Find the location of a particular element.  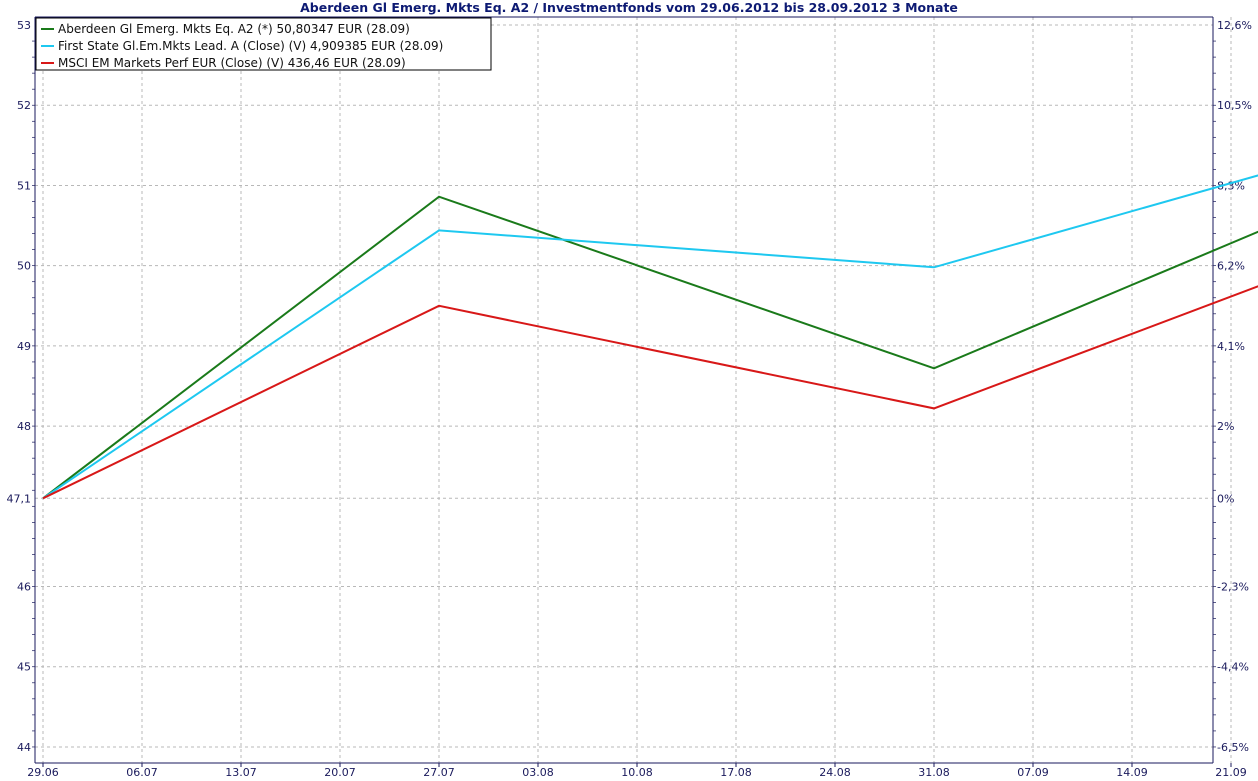

legend-box is located at coordinates (263, 44).